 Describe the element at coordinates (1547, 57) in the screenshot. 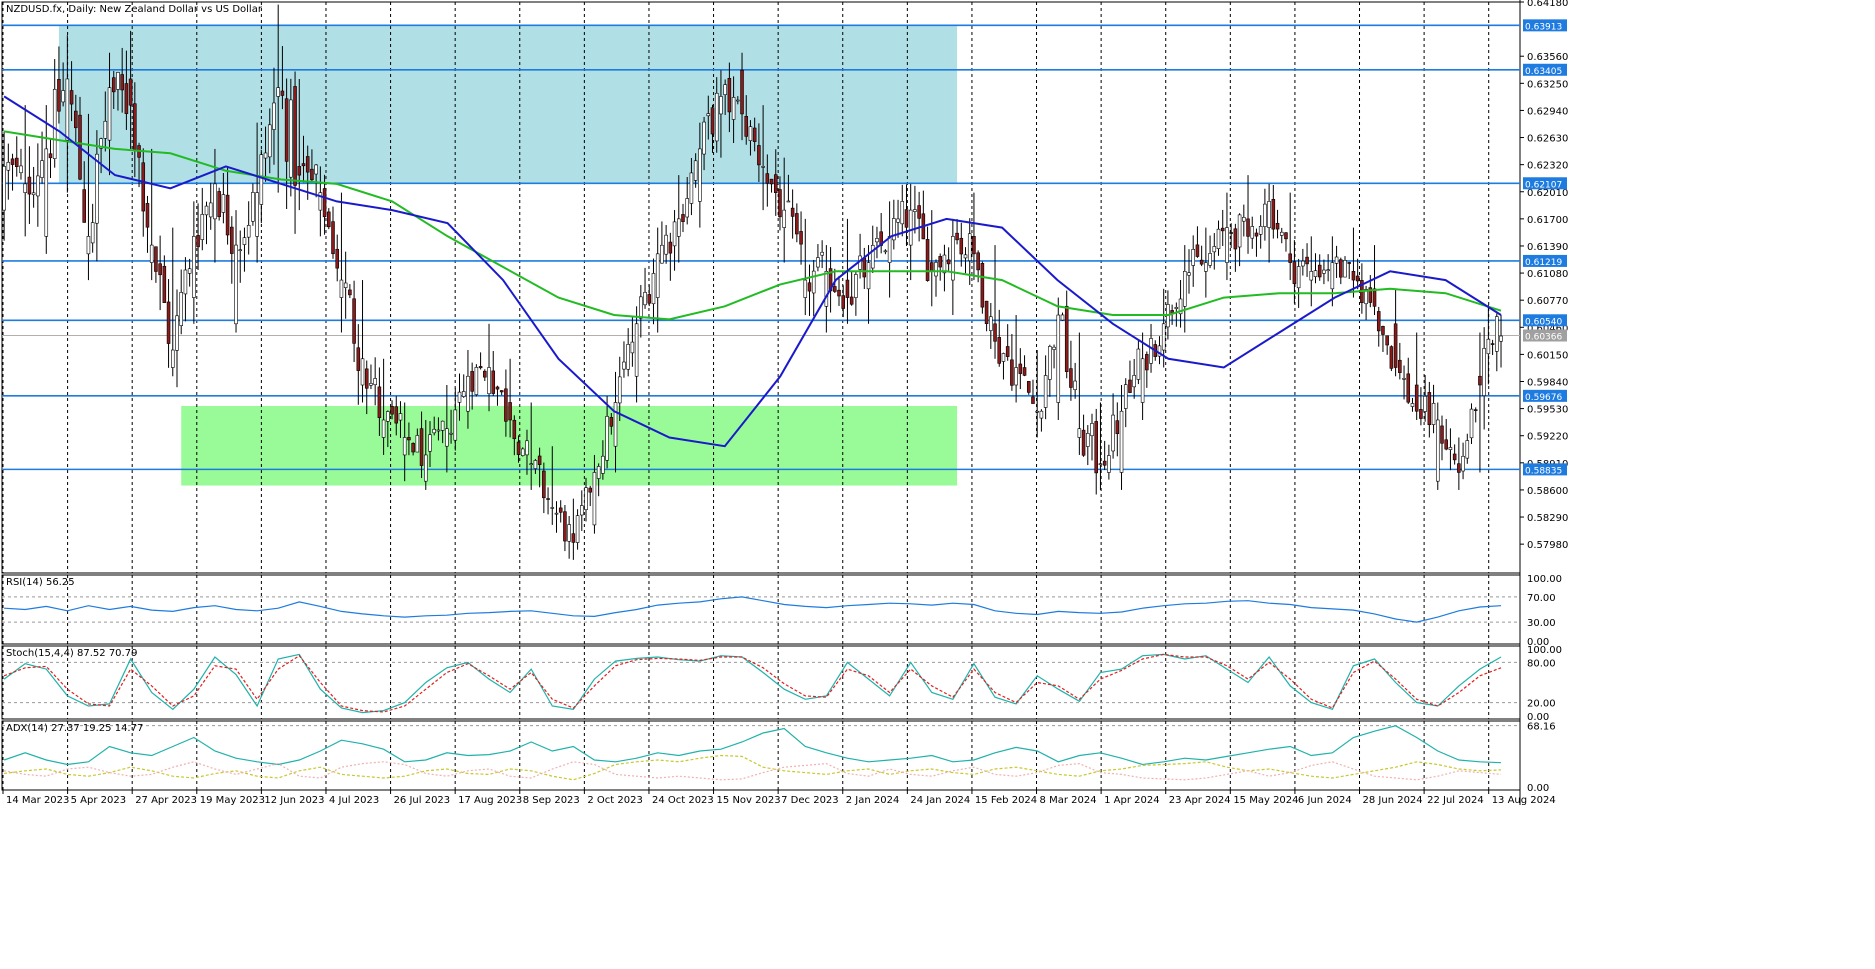

I see `price-tick-label: 0.63560` at that location.